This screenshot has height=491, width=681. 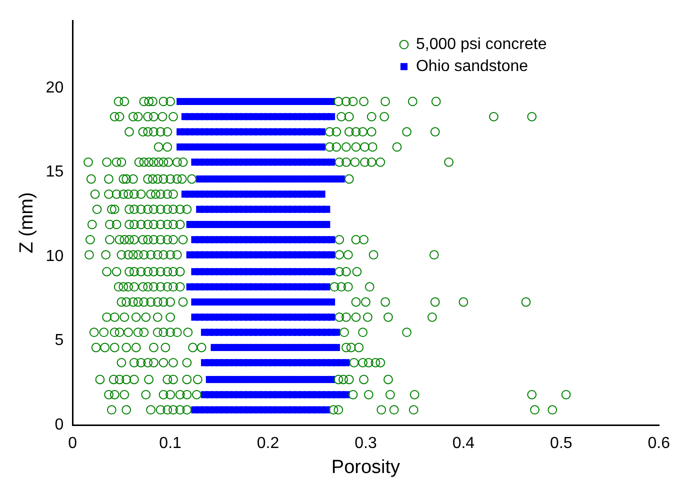 What do you see at coordinates (73, 443) in the screenshot?
I see `x-tick-label: 0` at bounding box center [73, 443].